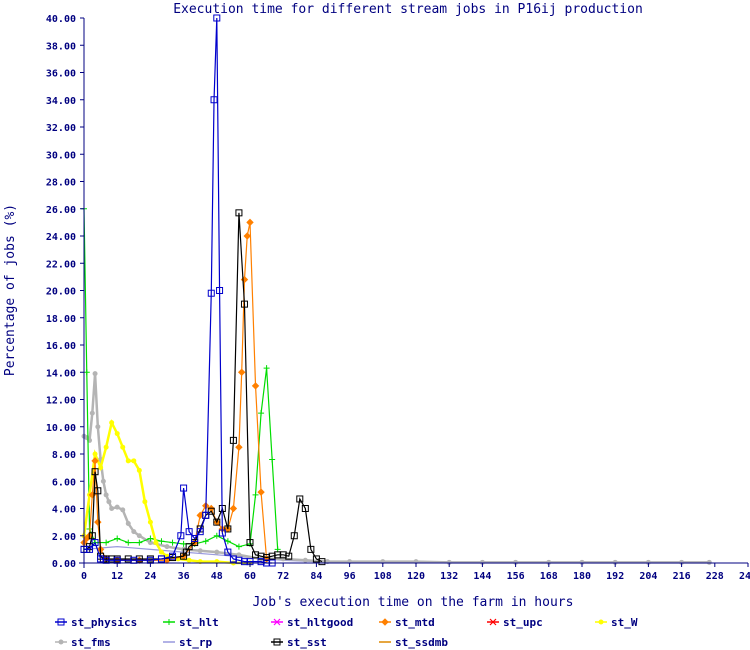  I want to click on legend-label: st_mtd, so click(415, 622).